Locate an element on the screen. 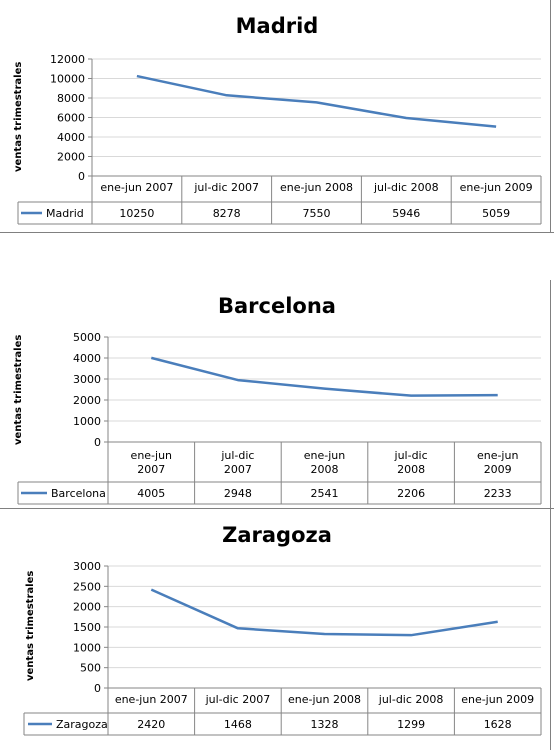 The height and width of the screenshot is (750, 554). y-tick-label: 500 is located at coordinates (90, 668).